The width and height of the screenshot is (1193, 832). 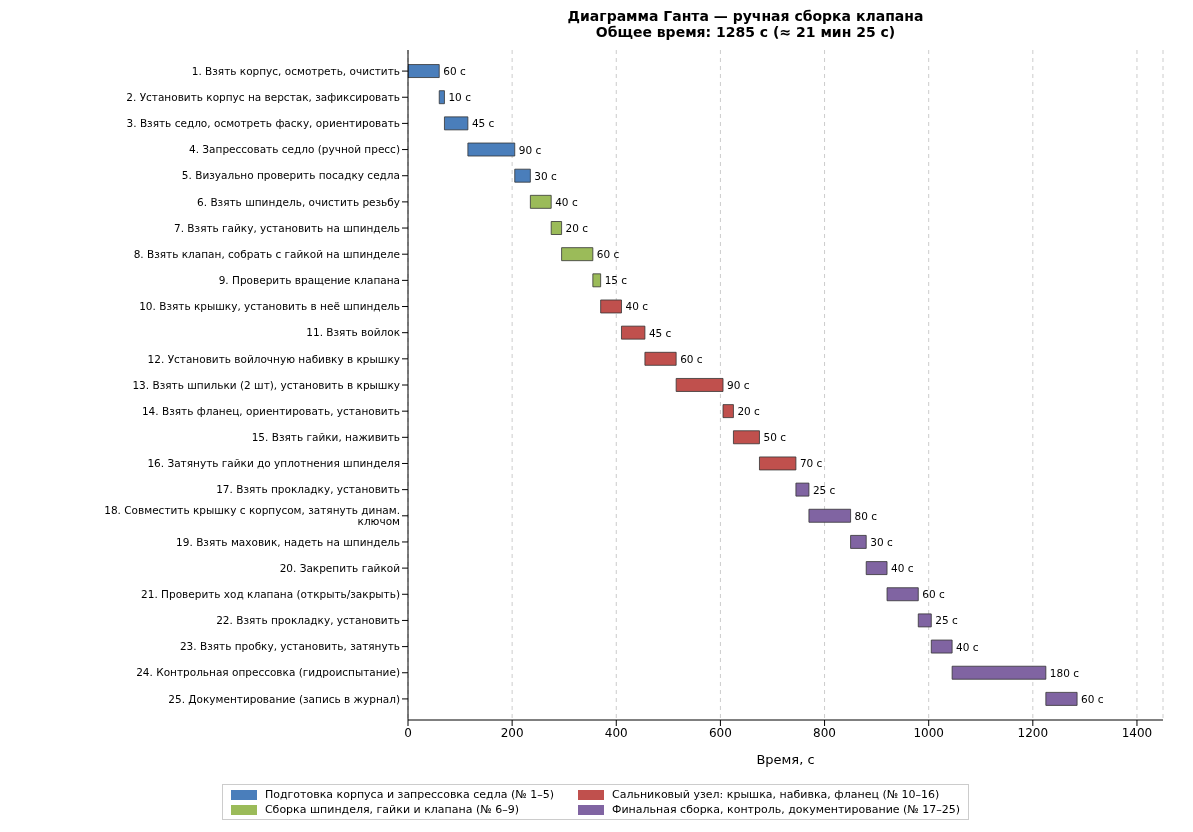 I want to click on y-tick-label: 12. Установить войлочную набивку в крышку, so click(x=273, y=358).